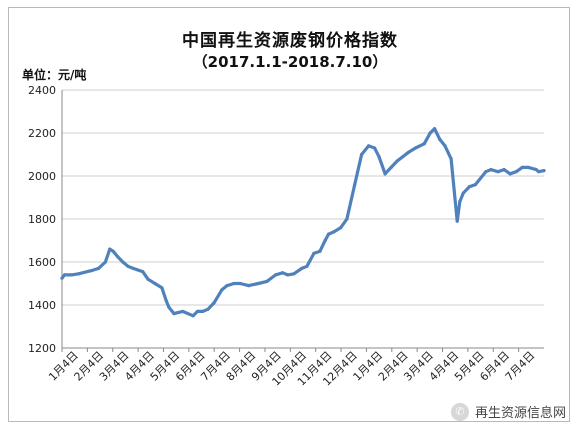 This screenshot has width=580, height=431. What do you see at coordinates (42, 90) in the screenshot?
I see `y-tick-label: 2400` at bounding box center [42, 90].